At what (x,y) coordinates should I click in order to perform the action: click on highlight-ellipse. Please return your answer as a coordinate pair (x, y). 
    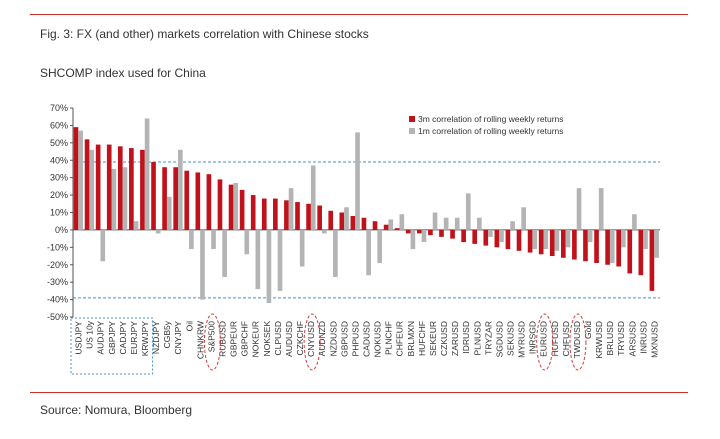
    Looking at the image, I should click on (545, 342).